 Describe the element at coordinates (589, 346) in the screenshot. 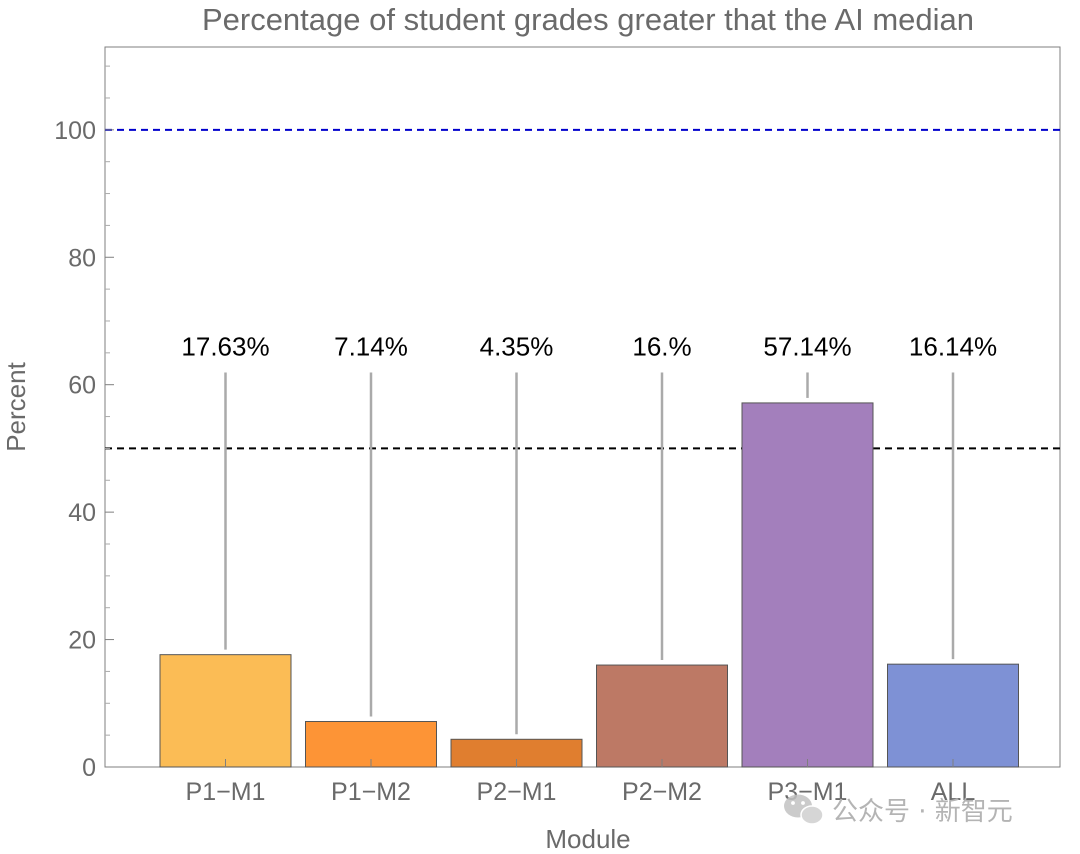

I see `data-labels: 17.63% 7.14% 4.35% 16.% 57.14% 16.14%` at that location.